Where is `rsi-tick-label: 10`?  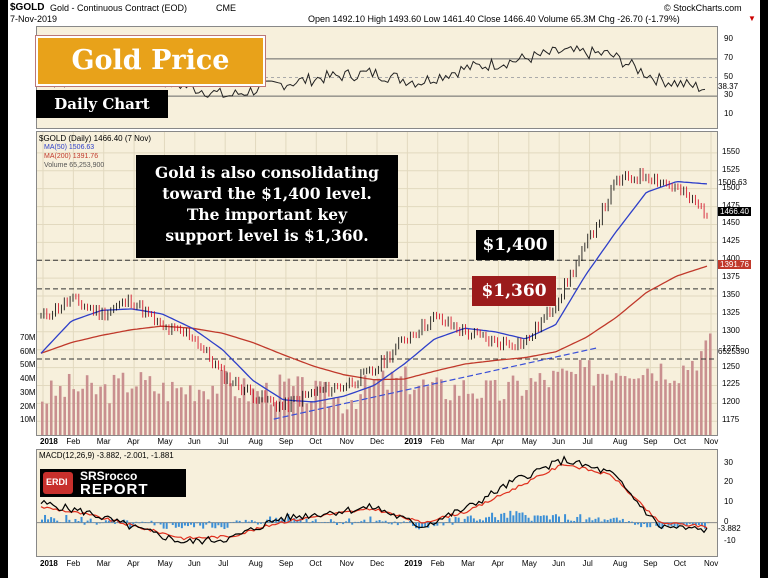
rsi-tick-label: 10 is located at coordinates (728, 113).